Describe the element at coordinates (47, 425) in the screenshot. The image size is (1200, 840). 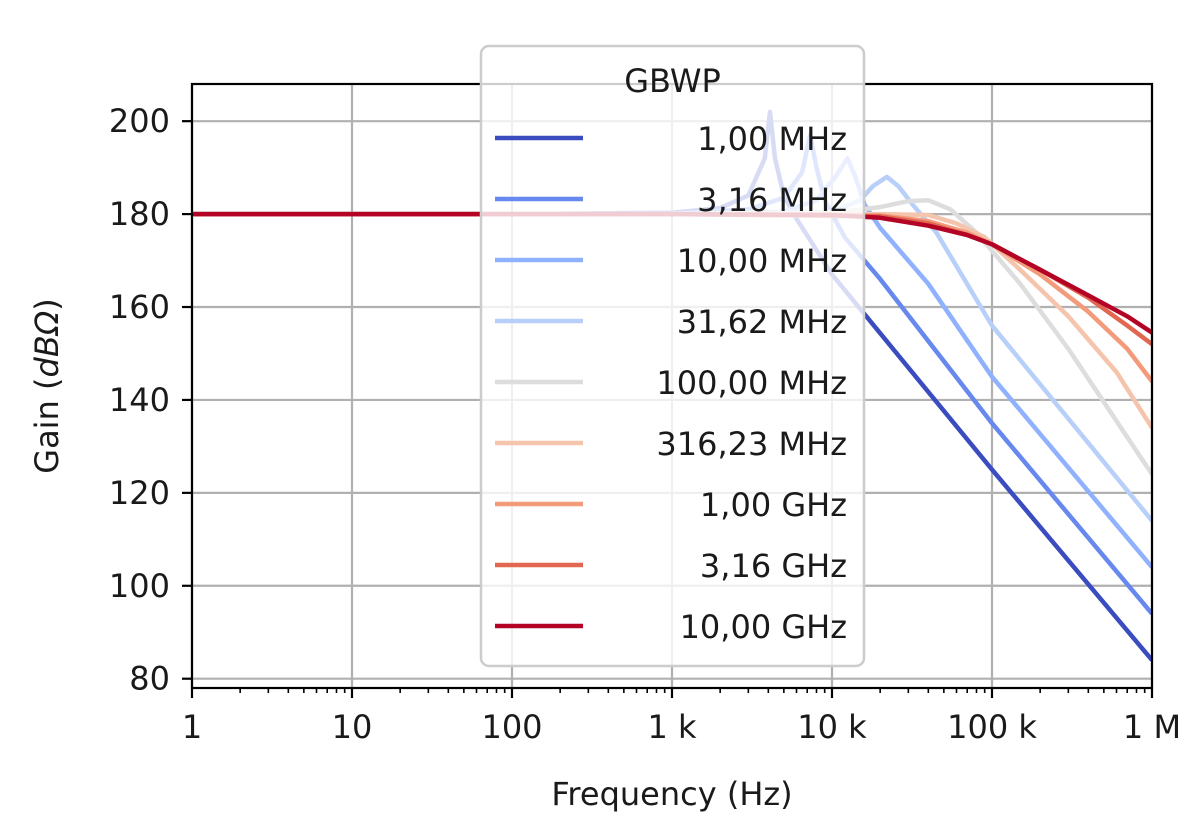
I see `y-axis-label-prefix: Gain (` at that location.